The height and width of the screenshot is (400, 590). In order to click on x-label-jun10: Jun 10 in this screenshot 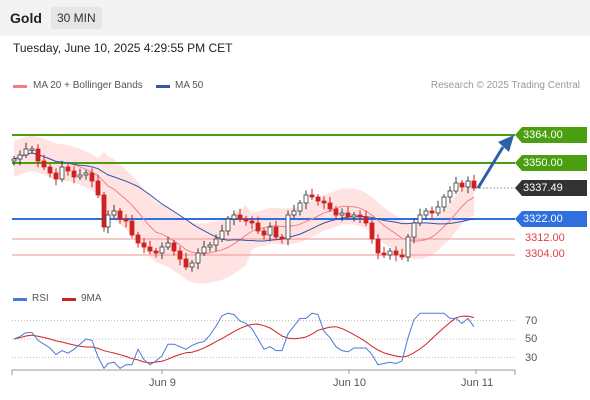, I will do `click(350, 383)`.